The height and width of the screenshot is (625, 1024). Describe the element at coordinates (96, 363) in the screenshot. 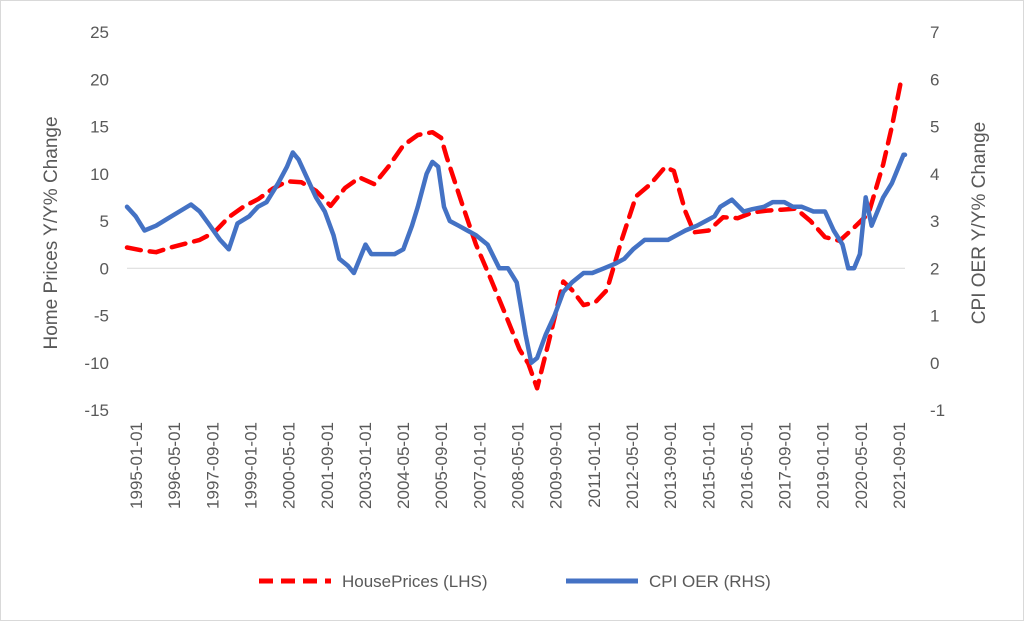

I see `left-tick-label: -10` at that location.